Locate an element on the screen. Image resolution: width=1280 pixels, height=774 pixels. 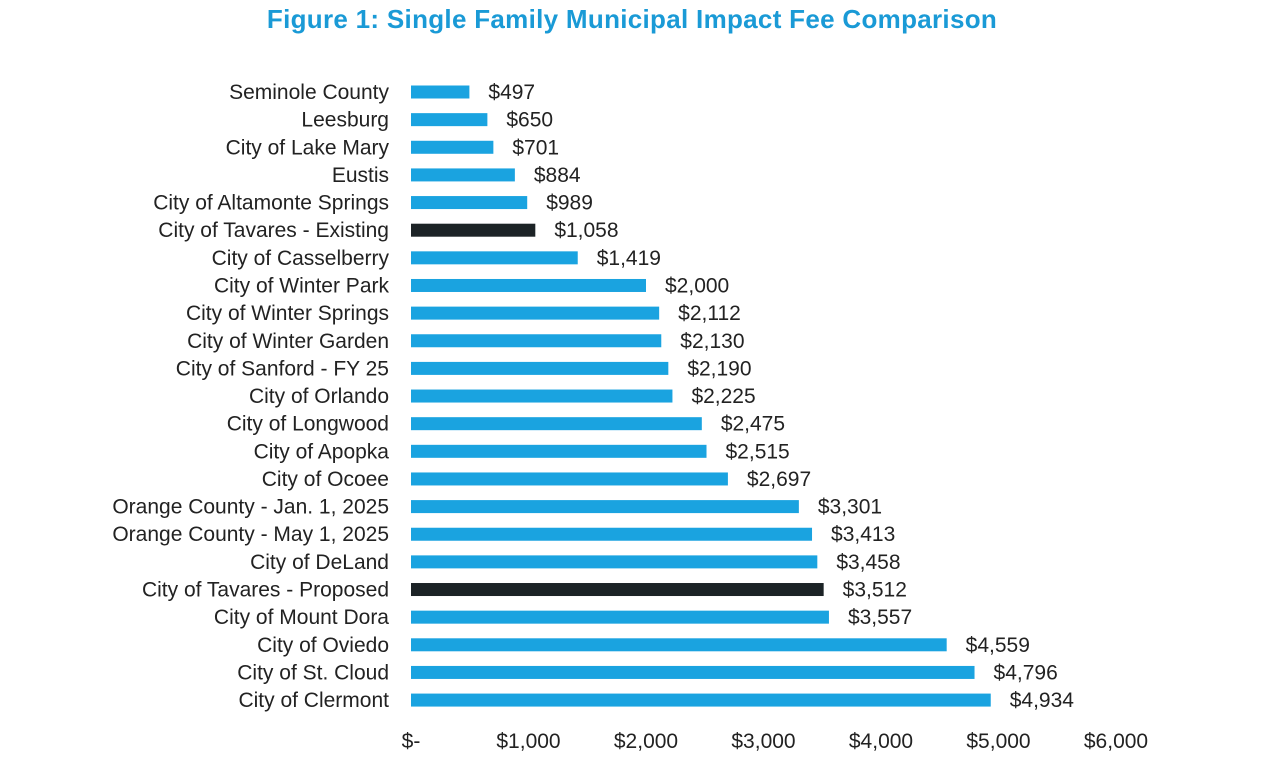
x-tick-label: $3,000 is located at coordinates (763, 741).